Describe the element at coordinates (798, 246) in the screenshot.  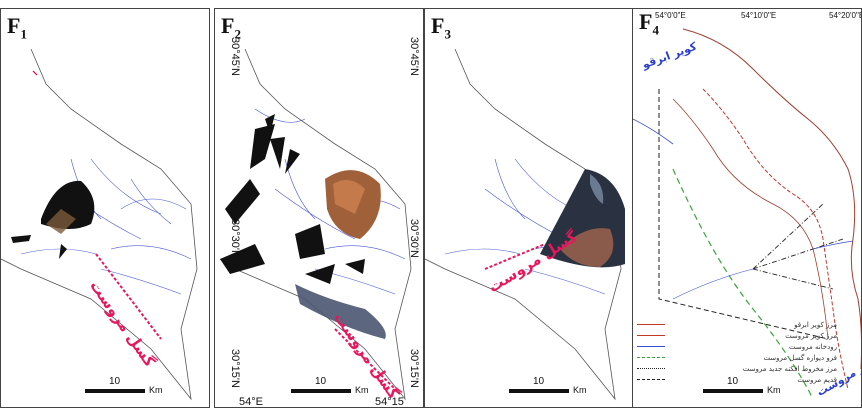
I see `new-fan-border` at that location.